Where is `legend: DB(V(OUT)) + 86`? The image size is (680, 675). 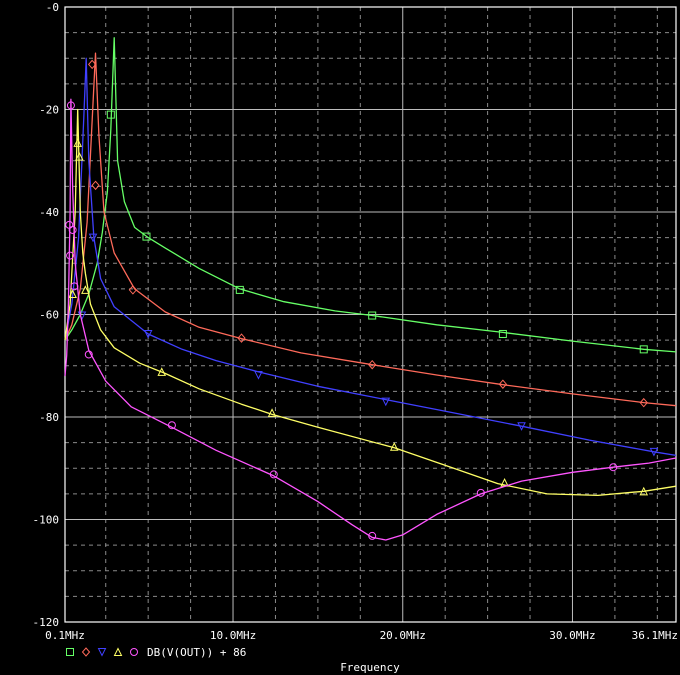 legend: DB(V(OUT)) + 86 is located at coordinates (156, 652).